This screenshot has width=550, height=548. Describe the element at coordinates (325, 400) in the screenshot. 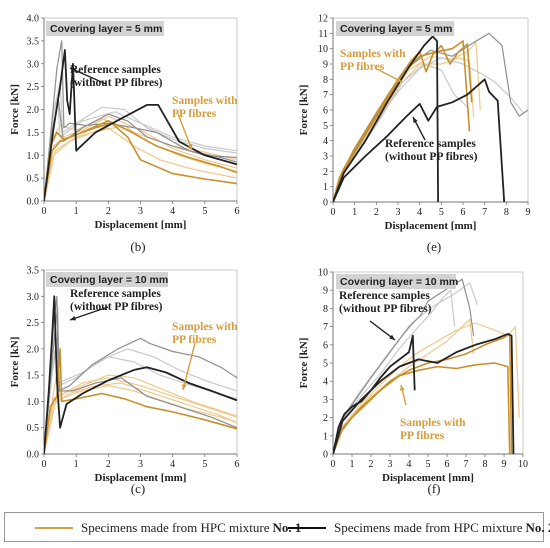

I see `y-tick-label: 3` at that location.